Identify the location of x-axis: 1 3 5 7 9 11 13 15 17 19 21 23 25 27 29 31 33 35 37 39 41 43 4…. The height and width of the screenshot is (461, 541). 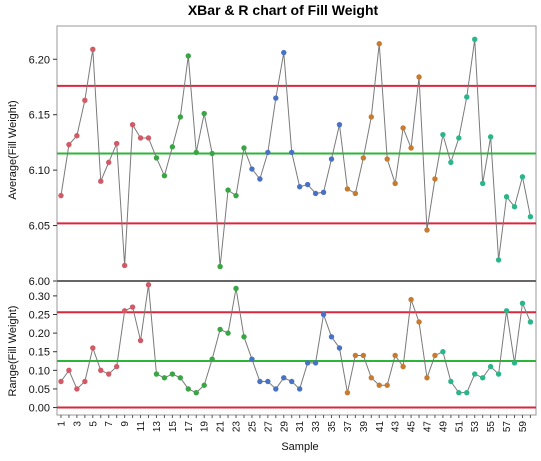
(293, 424).